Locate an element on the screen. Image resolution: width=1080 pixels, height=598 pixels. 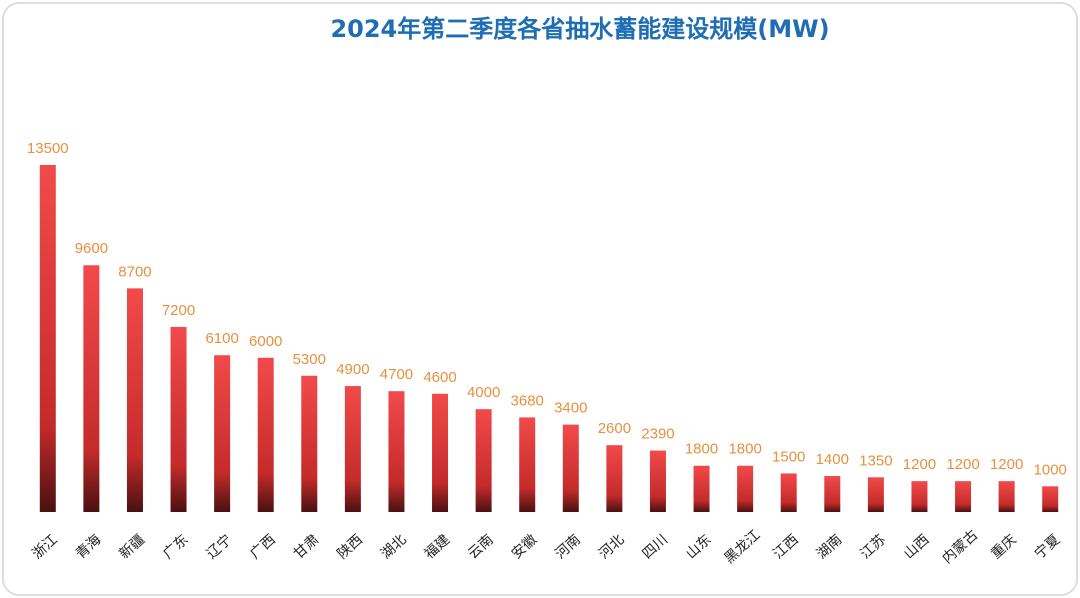
value-label: 1400 is located at coordinates (832, 459).